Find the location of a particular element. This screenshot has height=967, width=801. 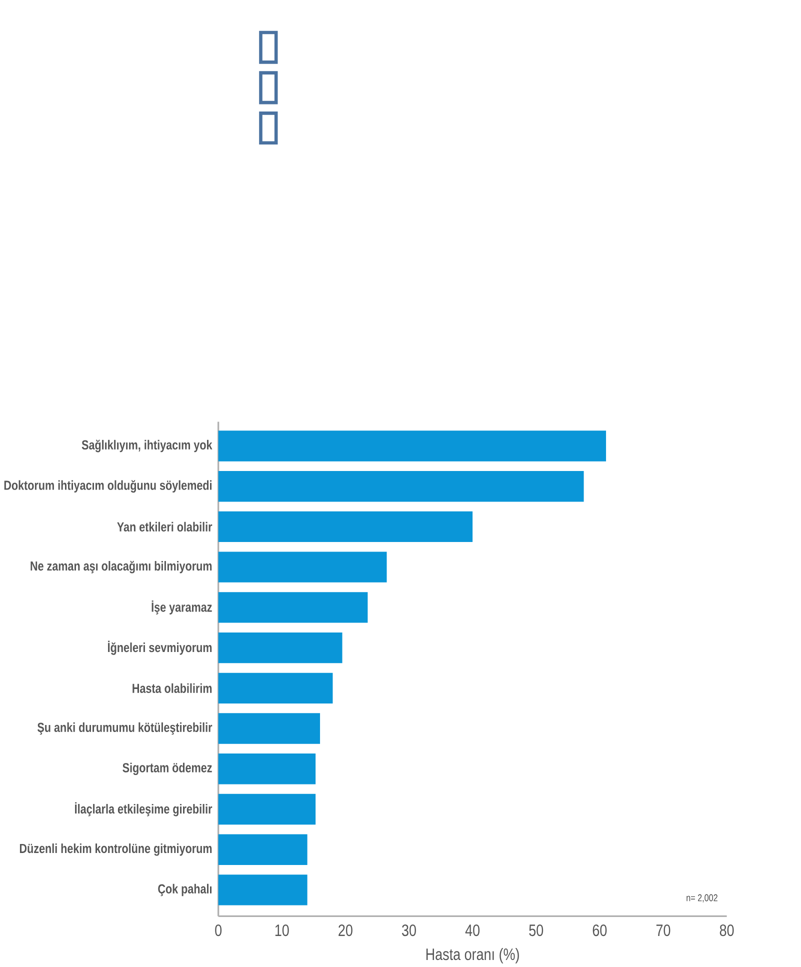

y-tick-label: Ne zaman aşı olacağımı bilmiyorum is located at coordinates (121, 567).